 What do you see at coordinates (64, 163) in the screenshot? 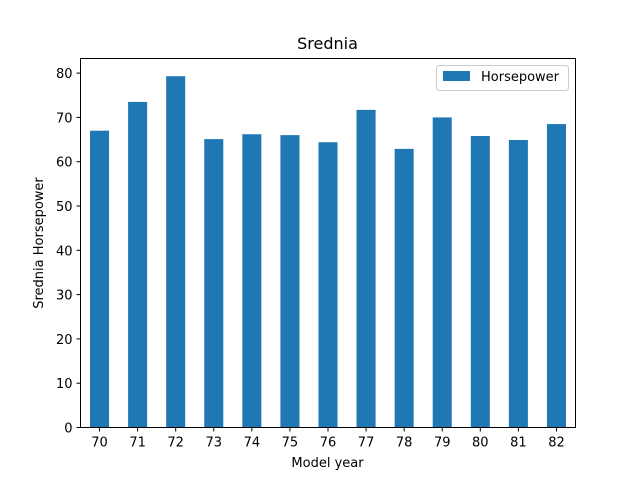
I see `y-tick-label: 60` at bounding box center [64, 163].